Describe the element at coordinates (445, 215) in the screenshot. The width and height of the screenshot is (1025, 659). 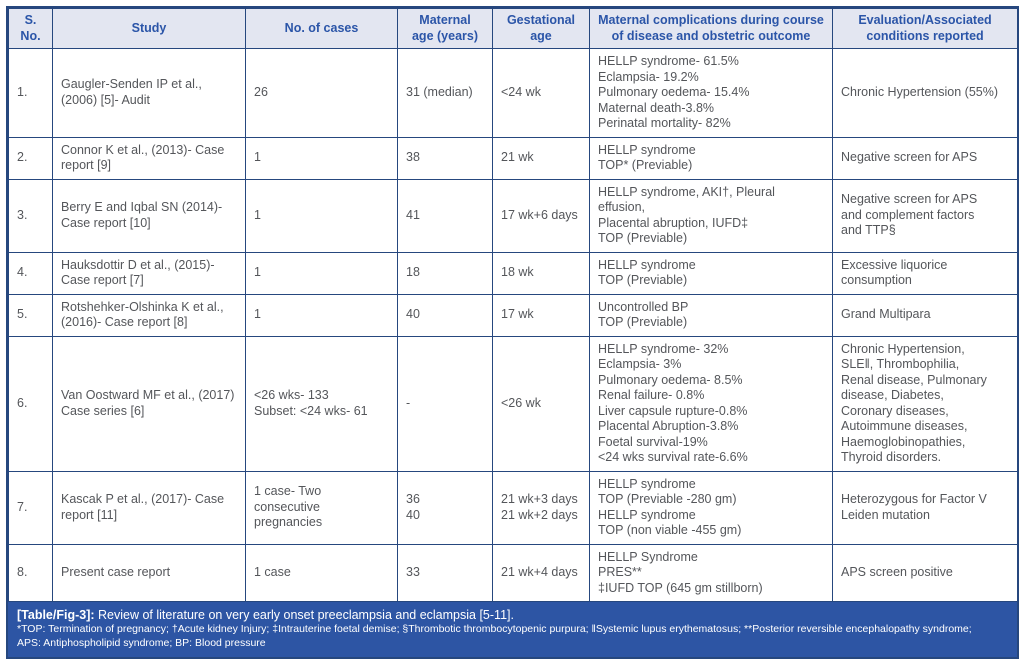
I see `cell-age: 41` at that location.